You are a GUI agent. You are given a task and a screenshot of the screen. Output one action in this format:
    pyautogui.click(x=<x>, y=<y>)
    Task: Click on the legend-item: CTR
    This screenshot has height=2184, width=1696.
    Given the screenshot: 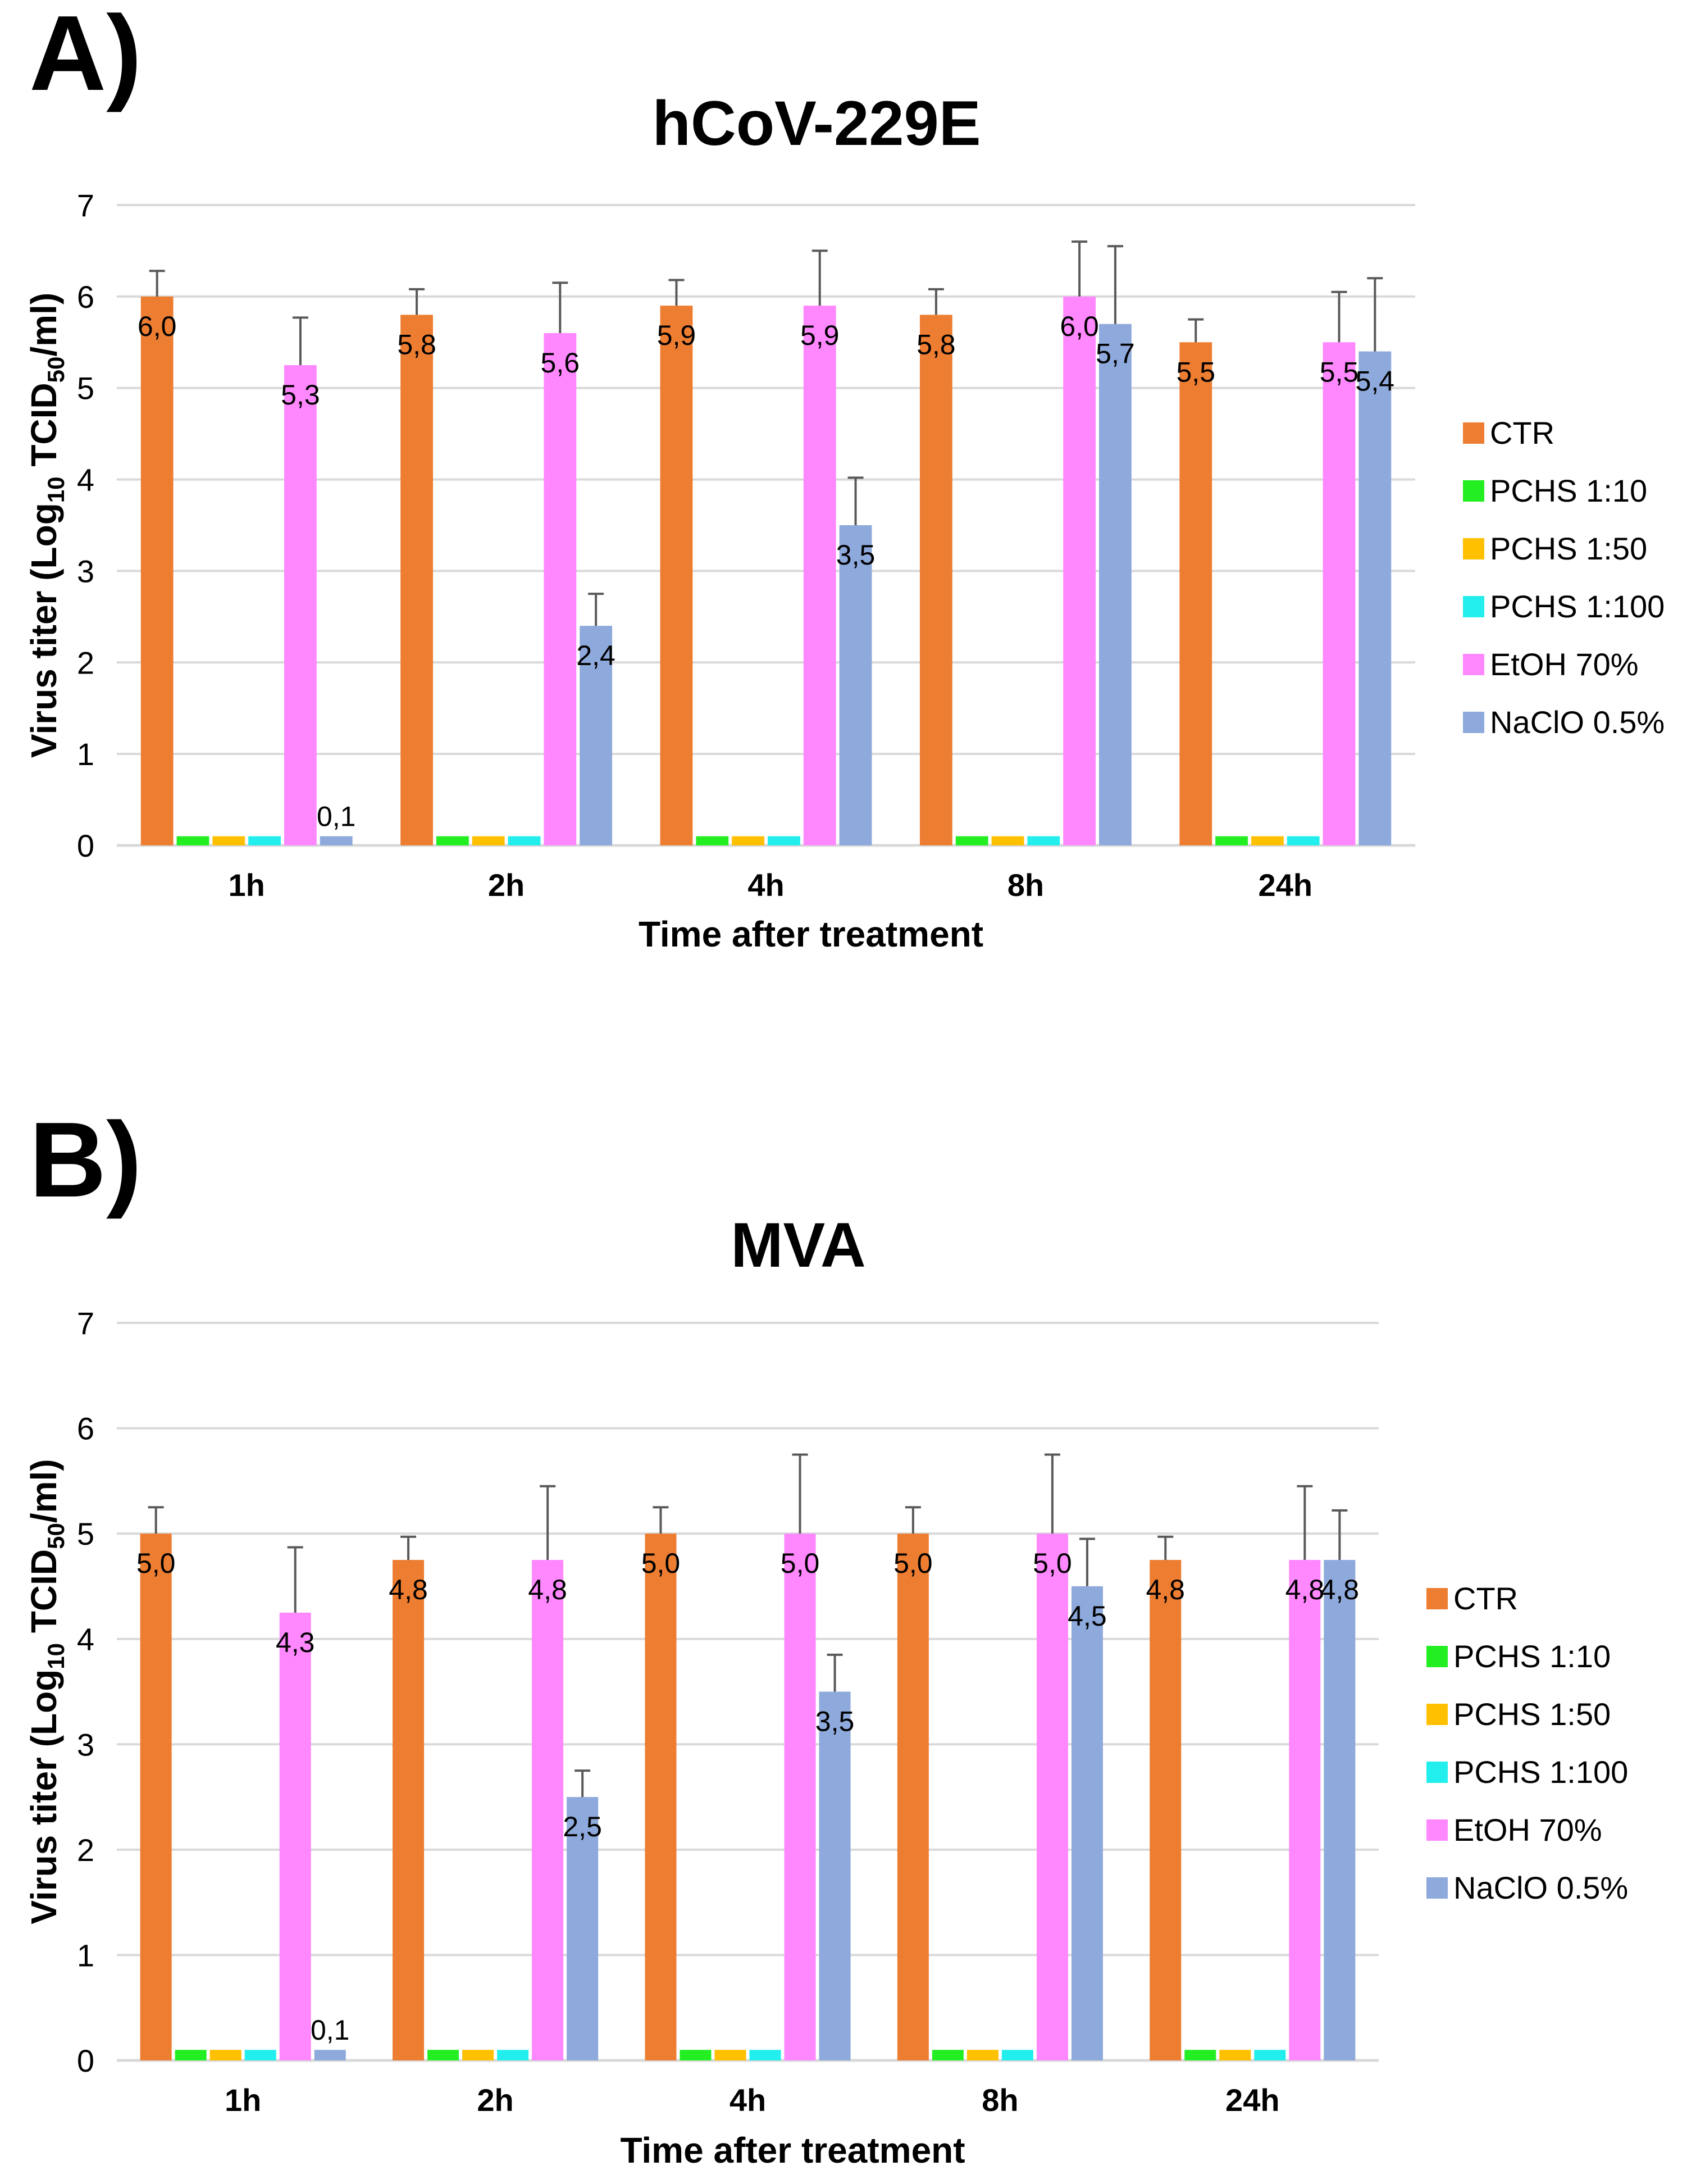 What is the action you would take?
    pyautogui.click(x=1508, y=433)
    